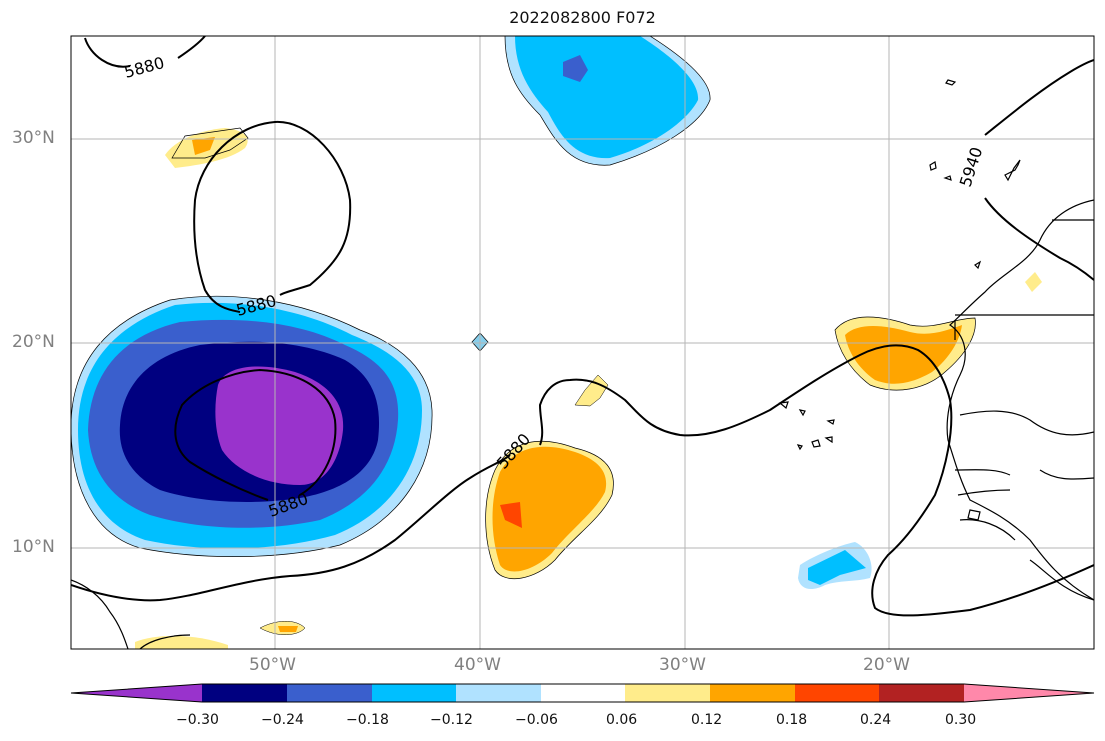  Describe the element at coordinates (876, 720) in the screenshot. I see `colorbar-tick-label: 0.24` at that location.